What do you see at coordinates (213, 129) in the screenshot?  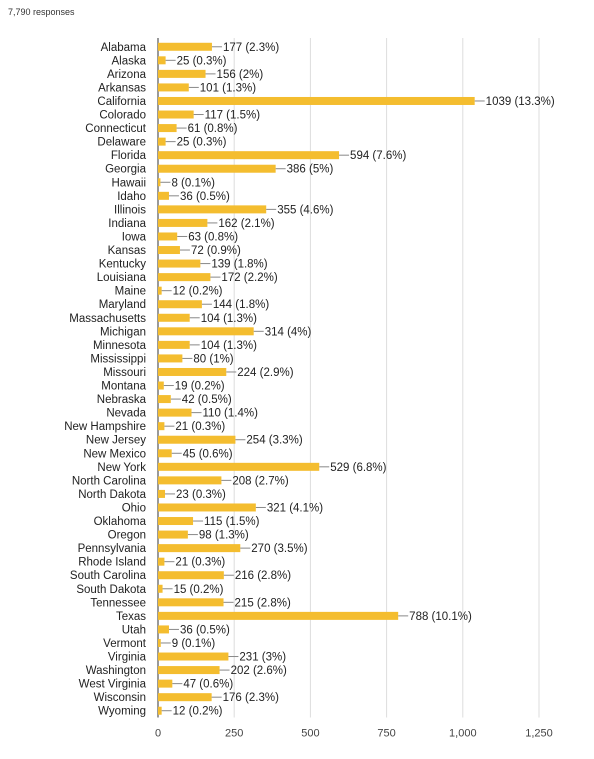 I see `data-label: 61 (0.8%)` at bounding box center [213, 129].